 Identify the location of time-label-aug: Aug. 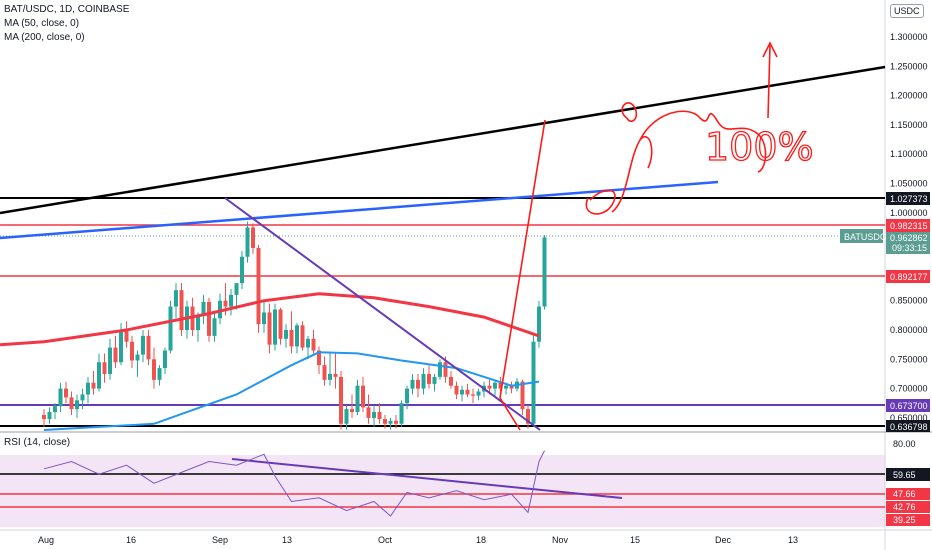
(46, 540).